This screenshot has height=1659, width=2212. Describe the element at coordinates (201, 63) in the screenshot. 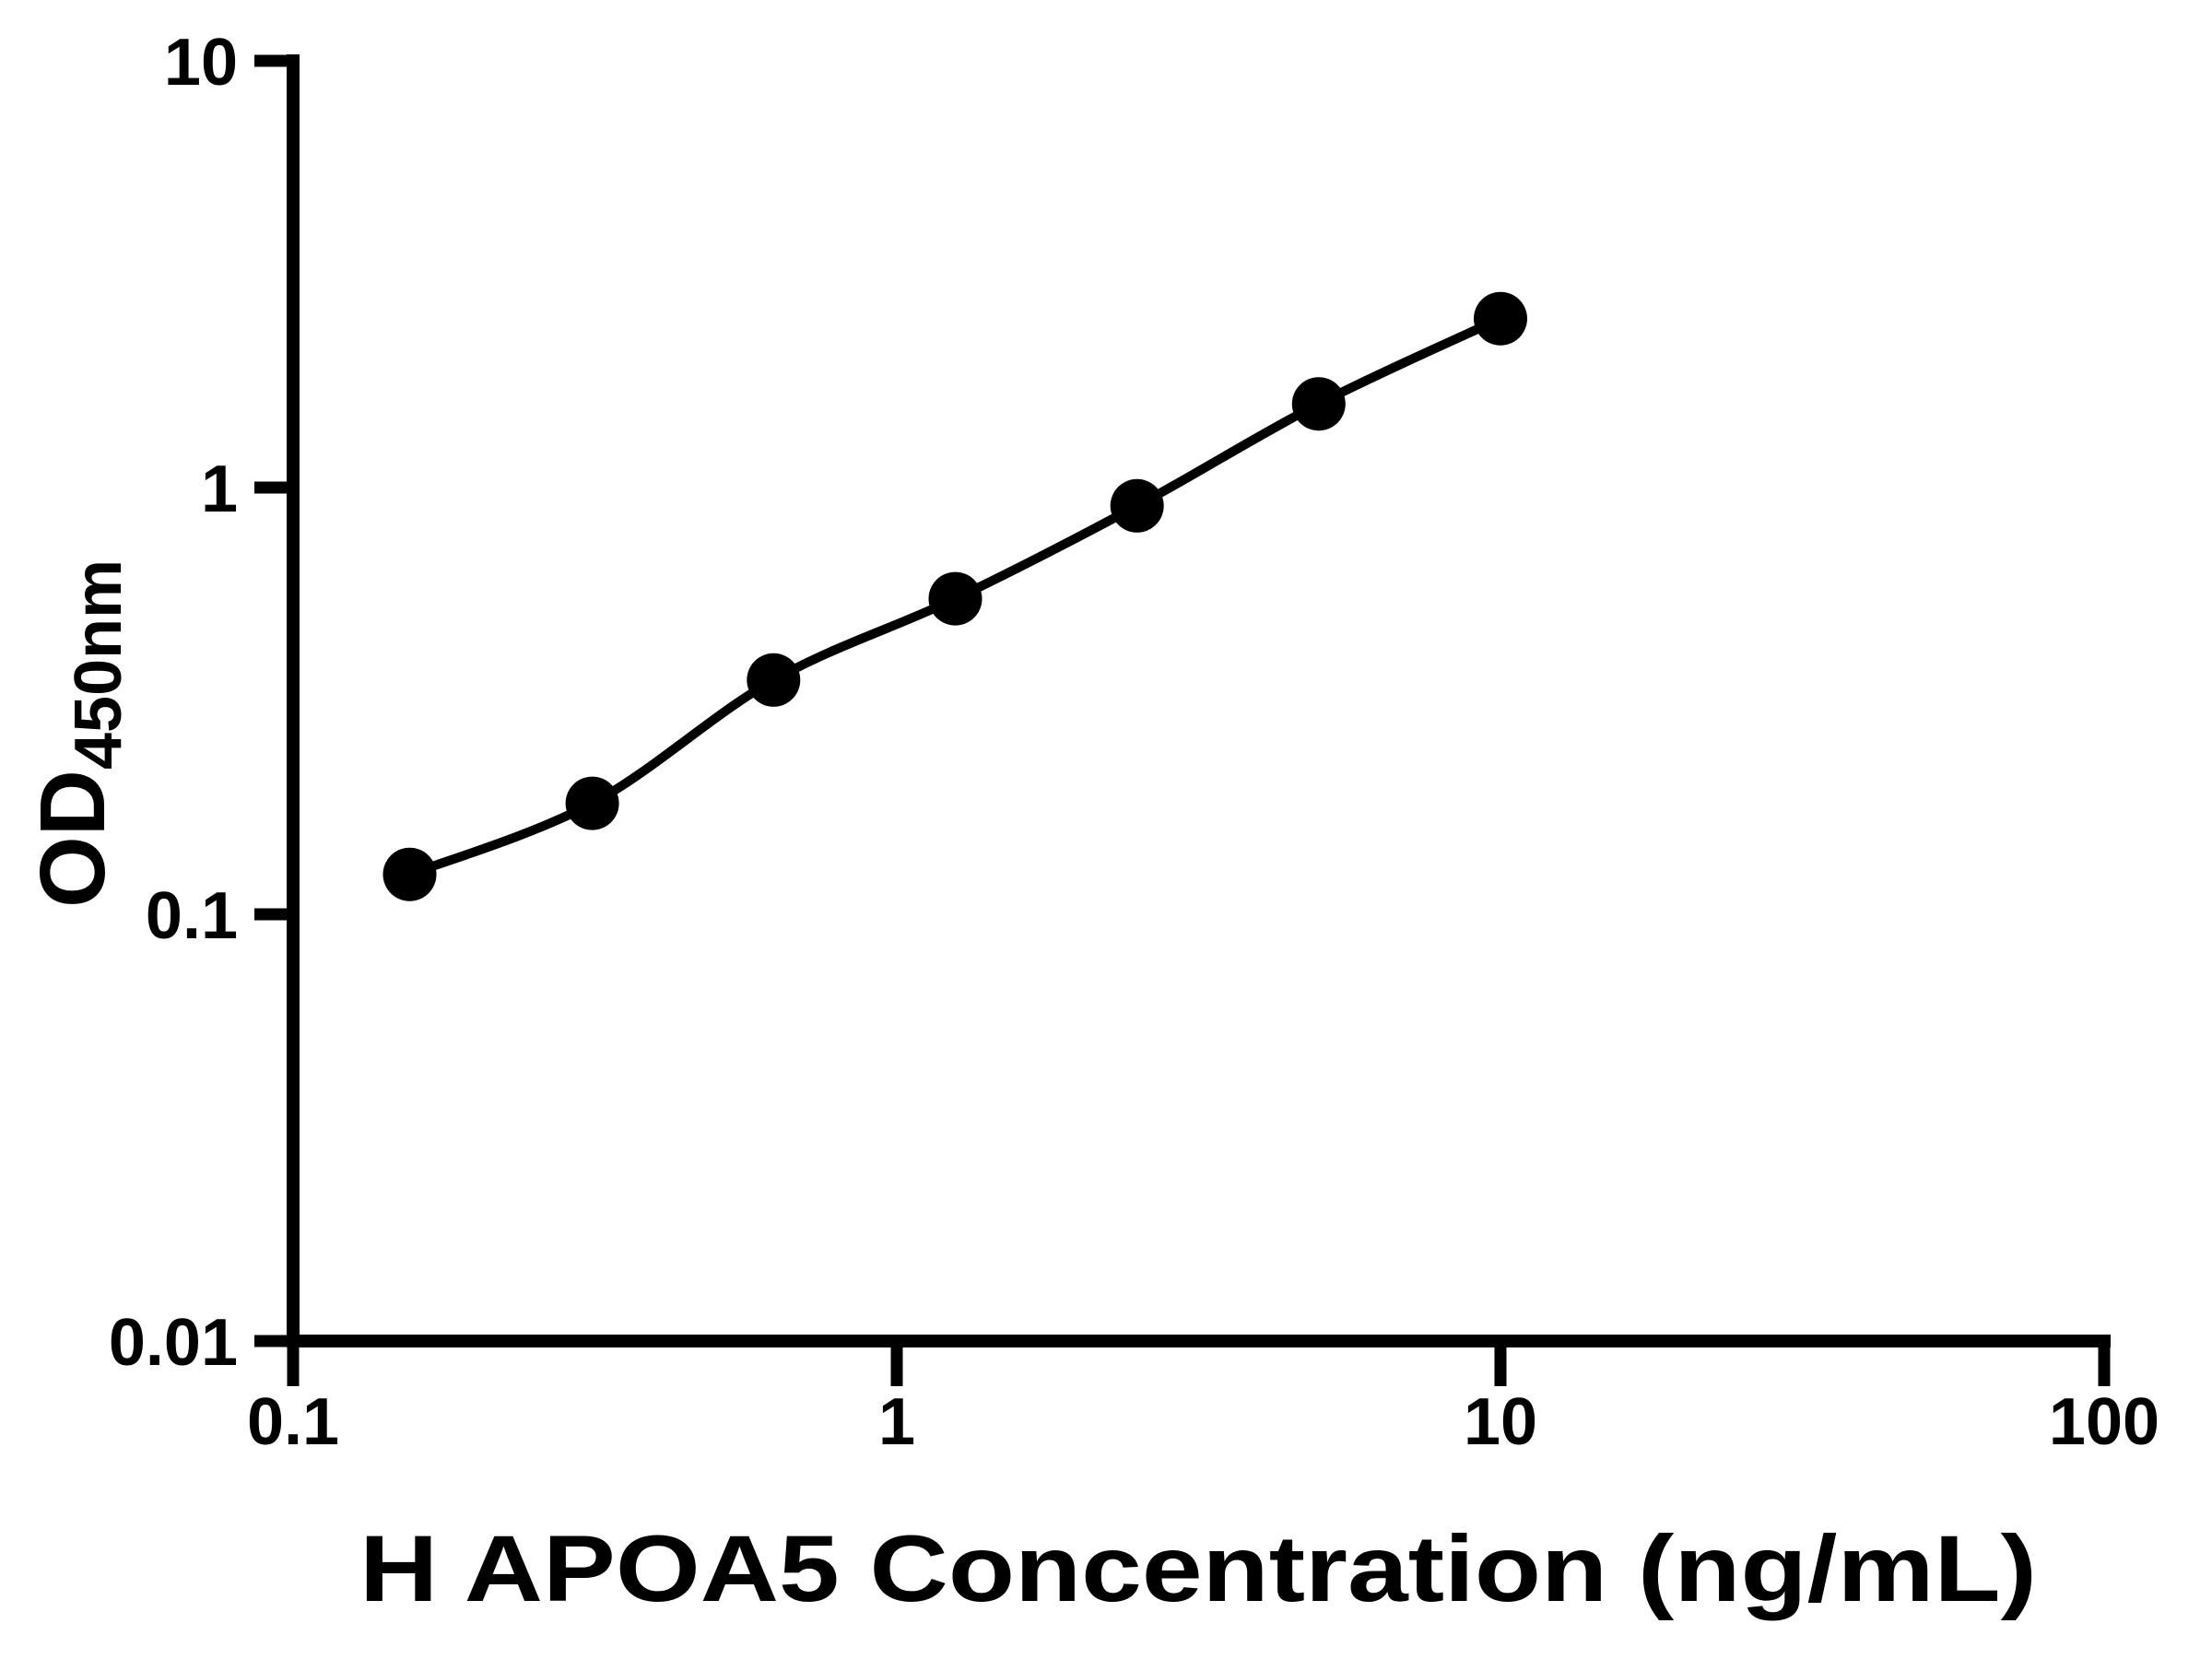

I see `y-tick-label: 10` at that location.